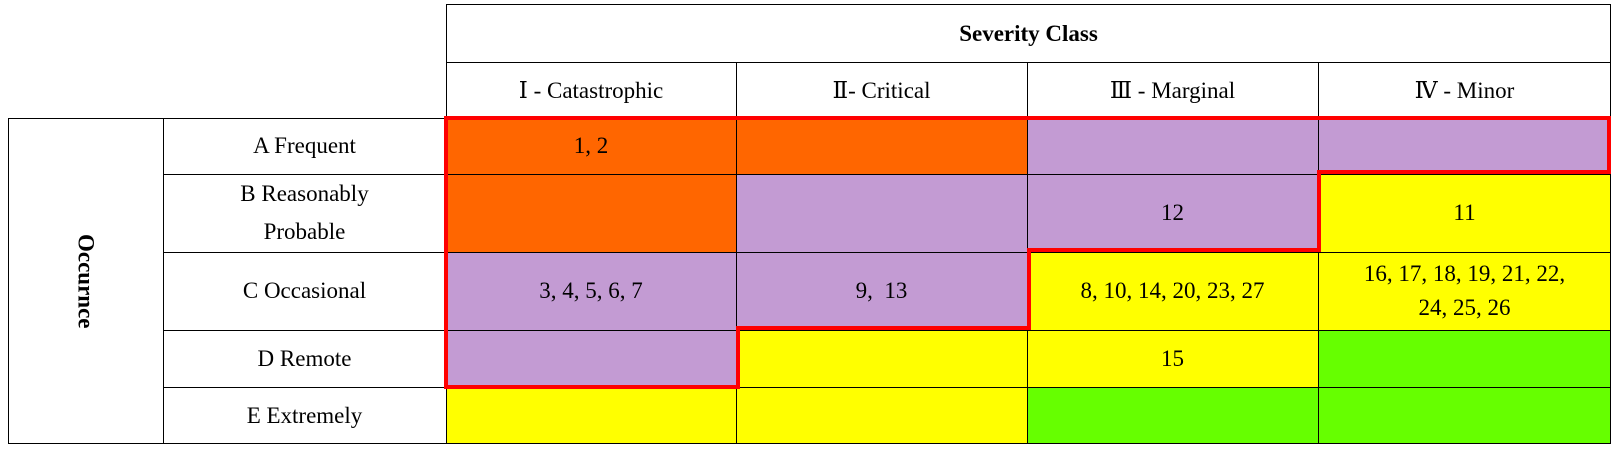  Describe the element at coordinates (591, 146) in the screenshot. I see `matrix-cell: 1, 2` at that location.